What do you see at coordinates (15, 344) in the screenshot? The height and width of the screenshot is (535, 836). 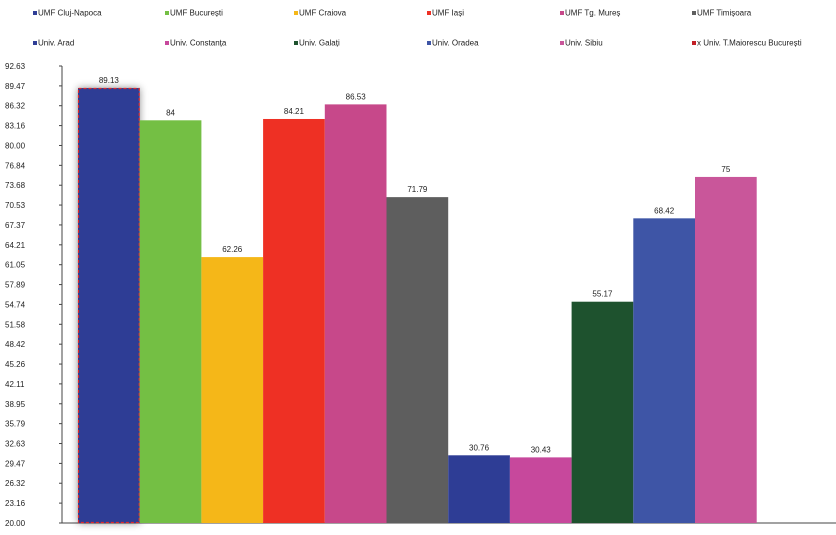 I see `y-tick-label: 48.42` at bounding box center [15, 344].